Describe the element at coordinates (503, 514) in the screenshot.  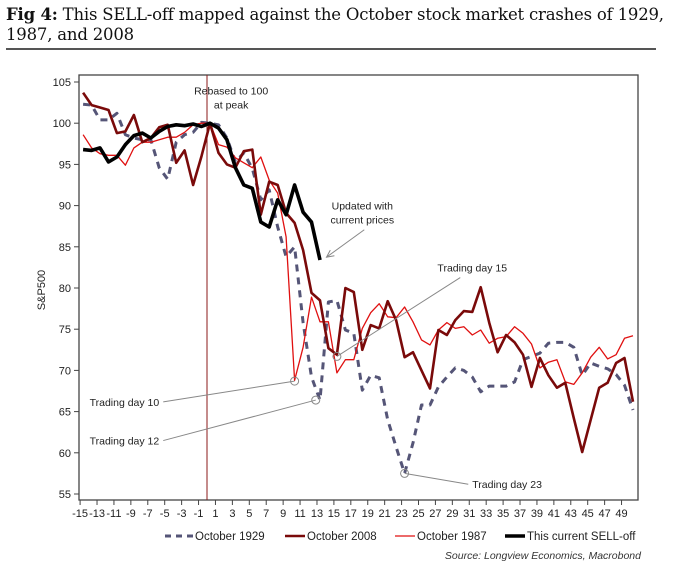
I see `x-tick-label: 35` at that location.